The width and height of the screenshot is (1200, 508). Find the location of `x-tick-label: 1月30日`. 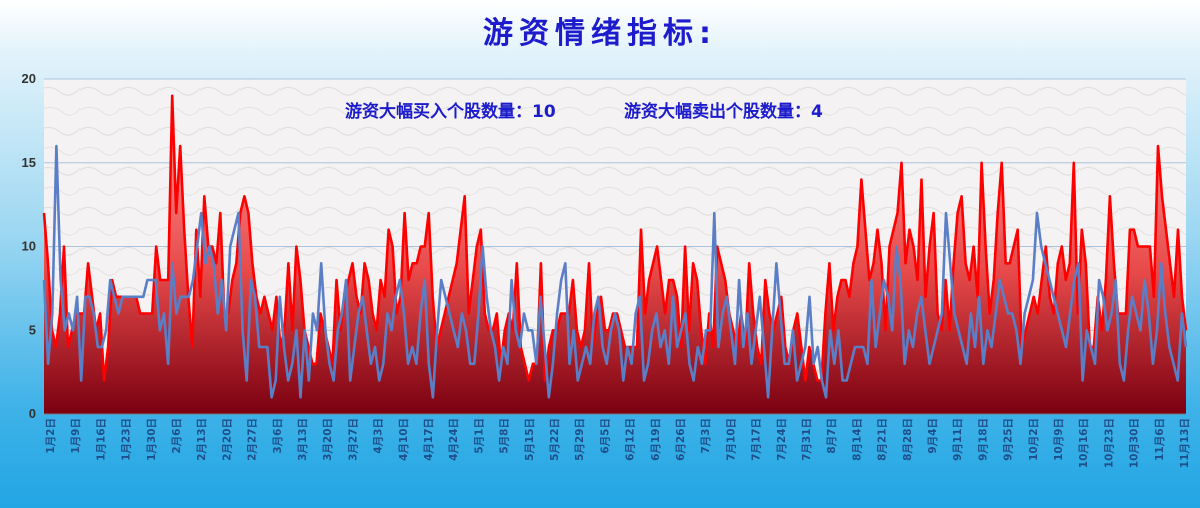

x-tick-label: 1月30日 is located at coordinates (152, 439).